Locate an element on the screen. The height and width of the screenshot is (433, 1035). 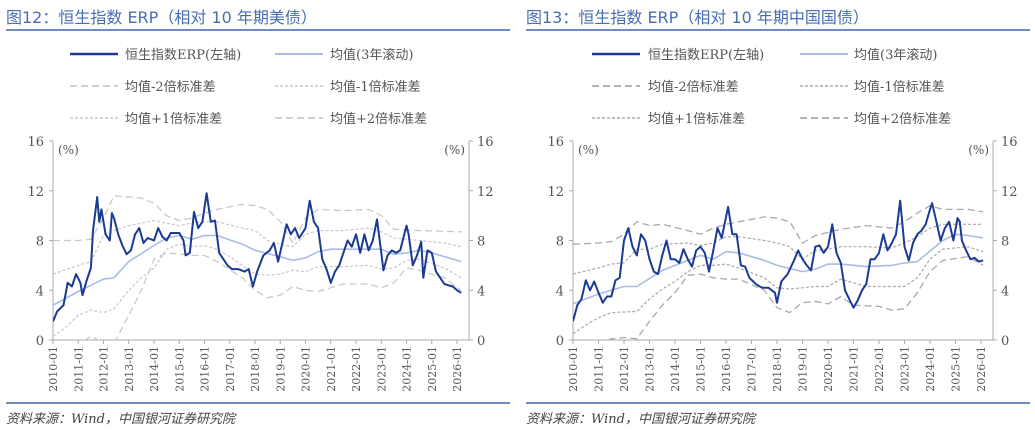
series-line-p1 is located at coordinates (778, 249).